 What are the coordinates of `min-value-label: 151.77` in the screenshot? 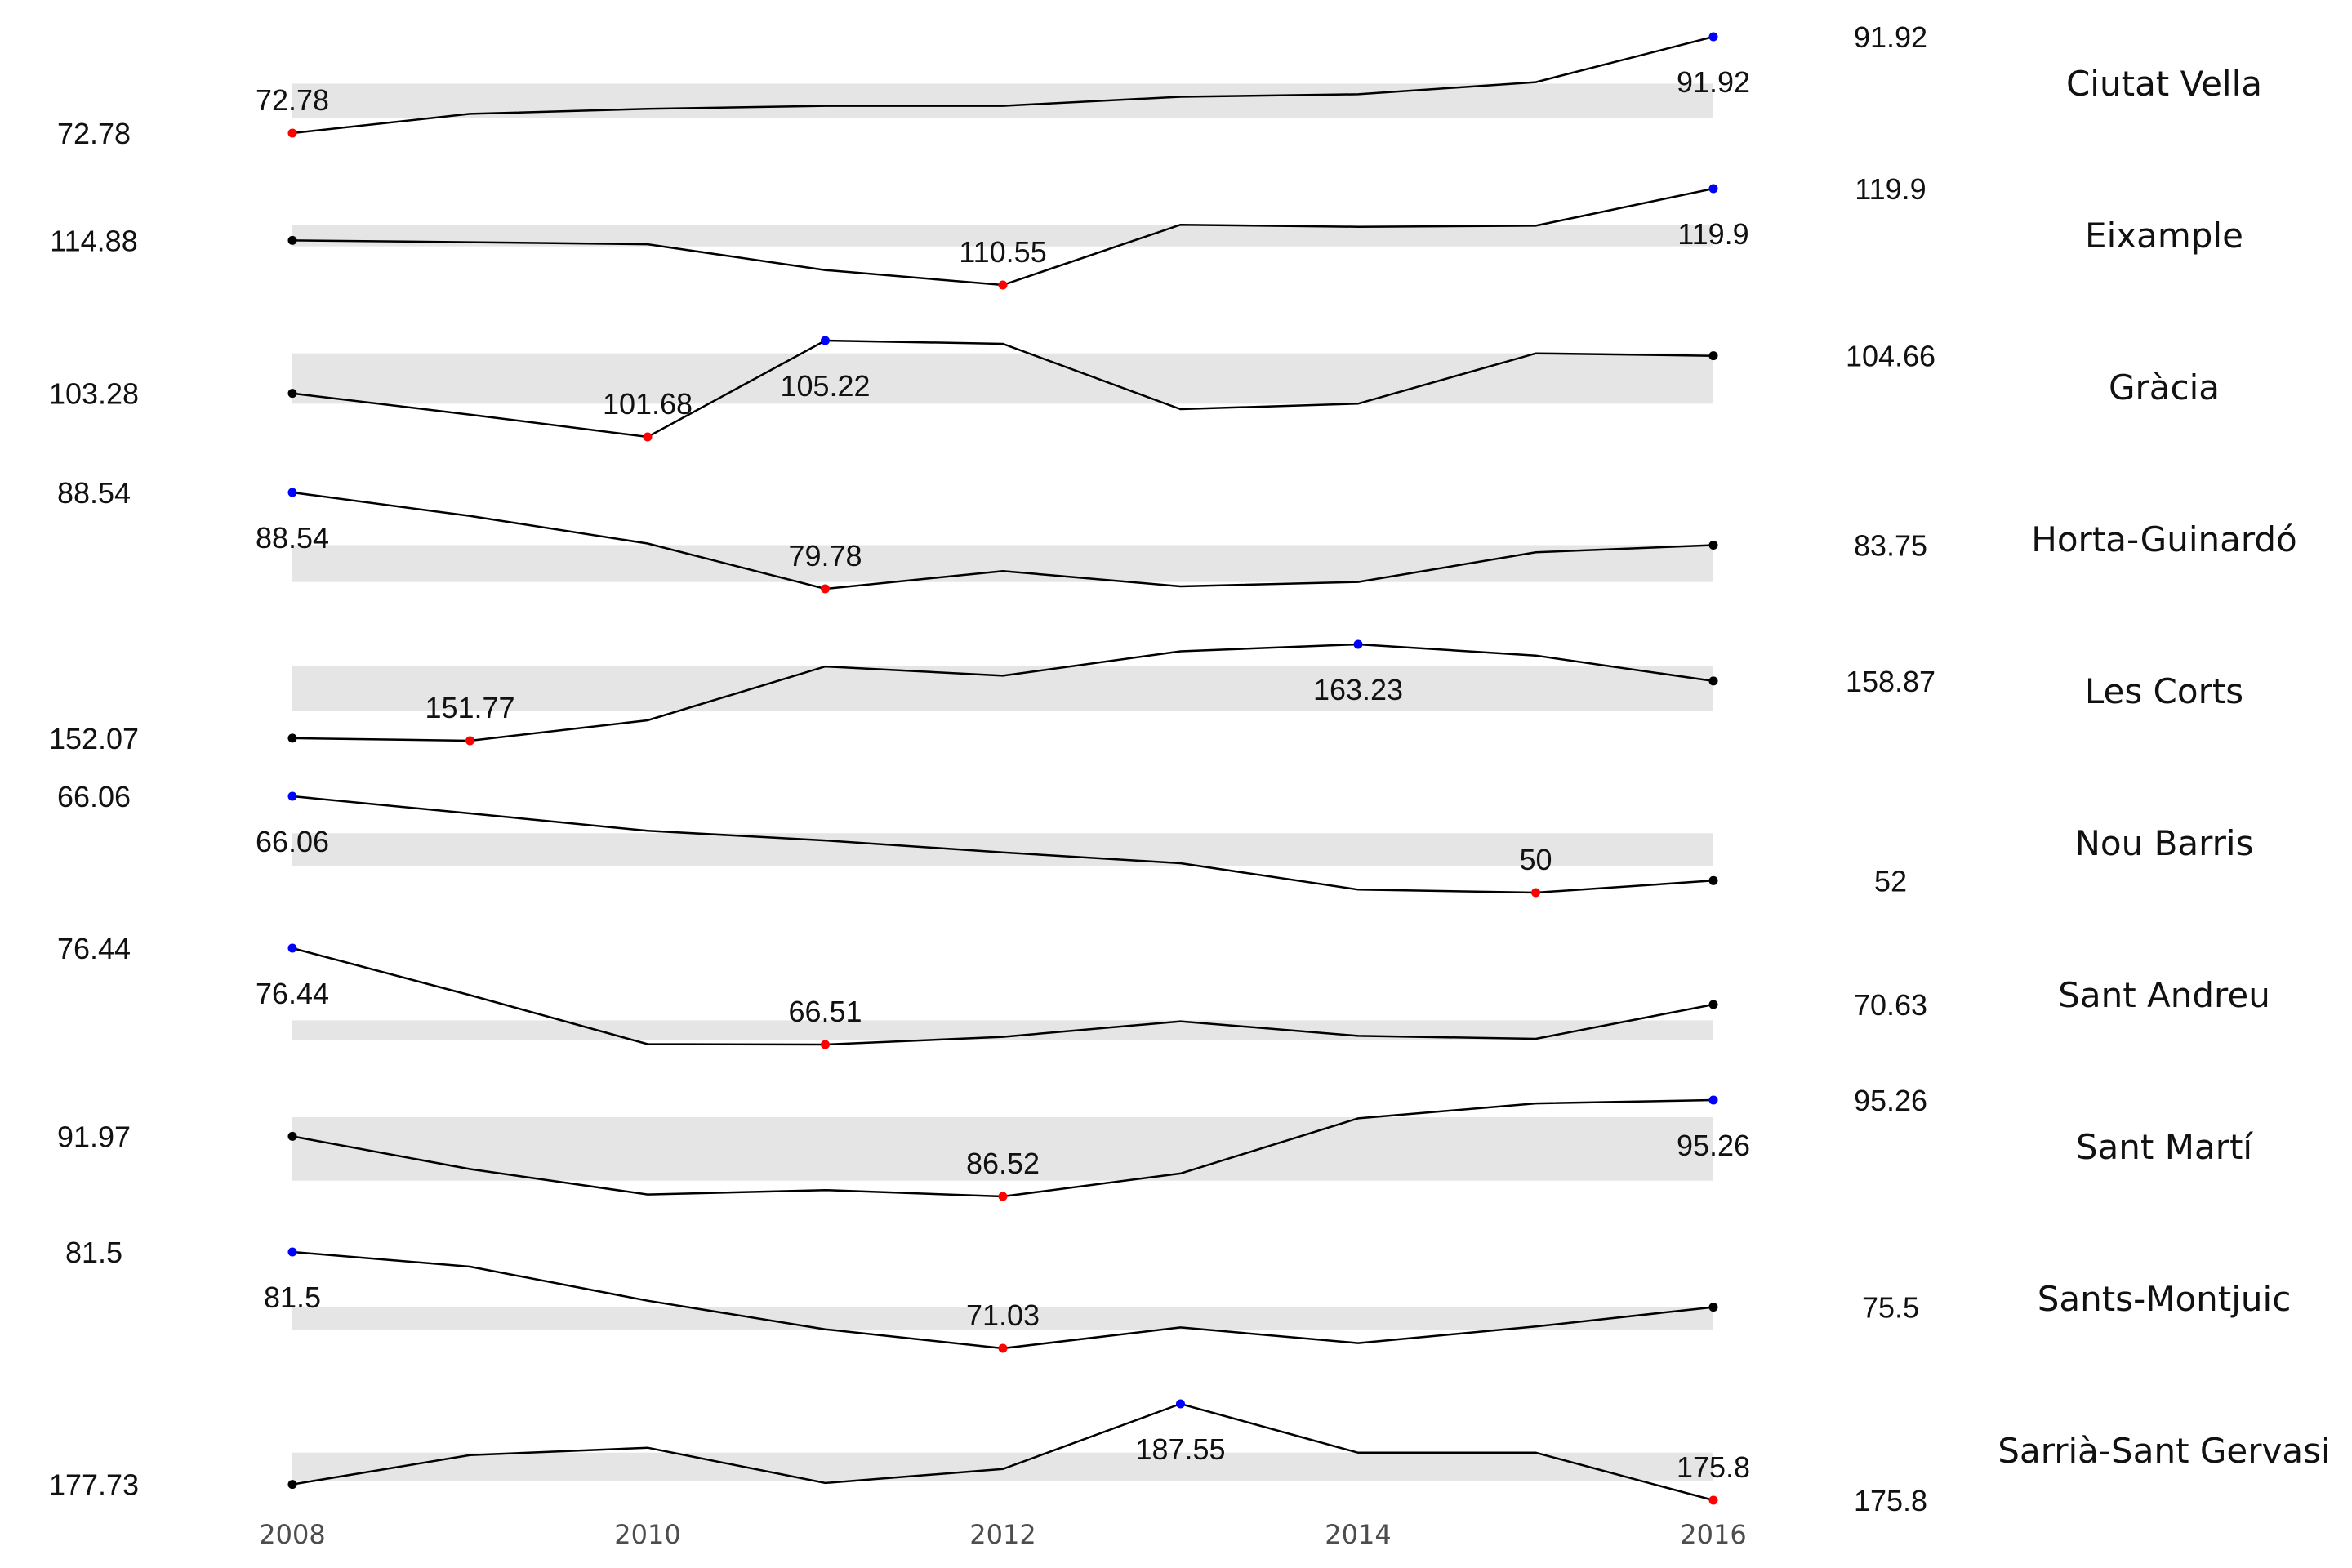 It's located at (469, 707).